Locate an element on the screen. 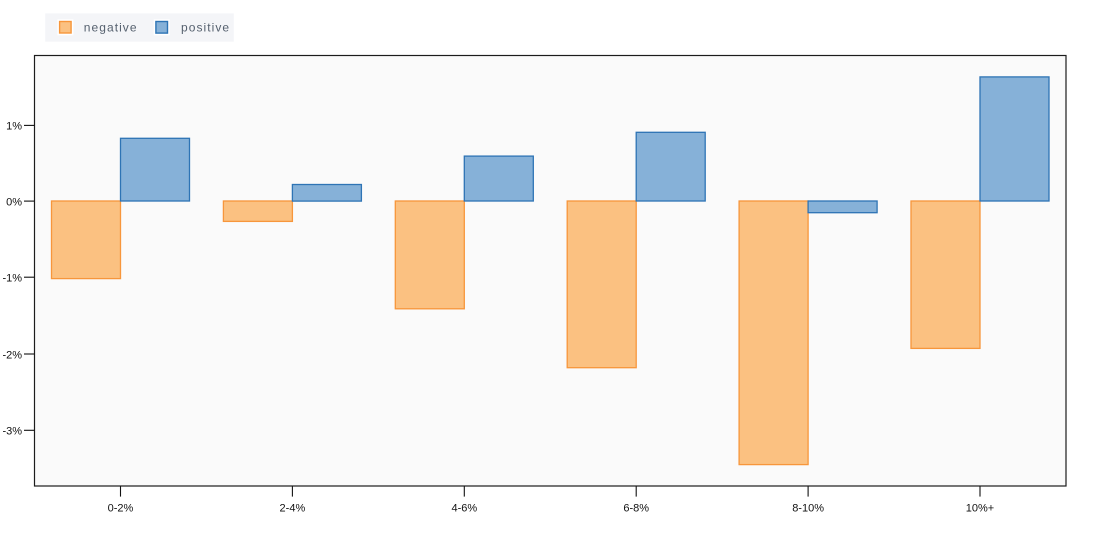 Image resolution: width=1103 pixels, height=541 pixels. svg-text: 6-8% is located at coordinates (636, 509).